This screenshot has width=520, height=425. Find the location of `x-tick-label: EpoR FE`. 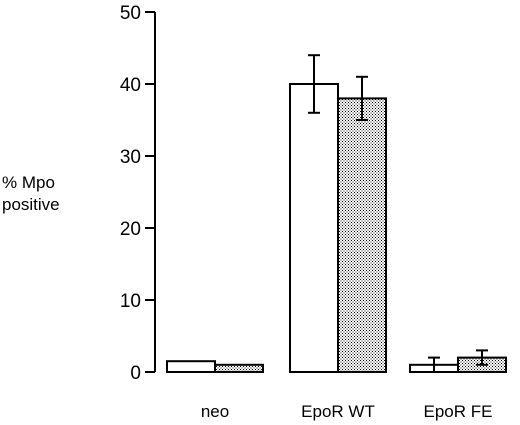

x-tick-label: EpoR FE is located at coordinates (458, 411).